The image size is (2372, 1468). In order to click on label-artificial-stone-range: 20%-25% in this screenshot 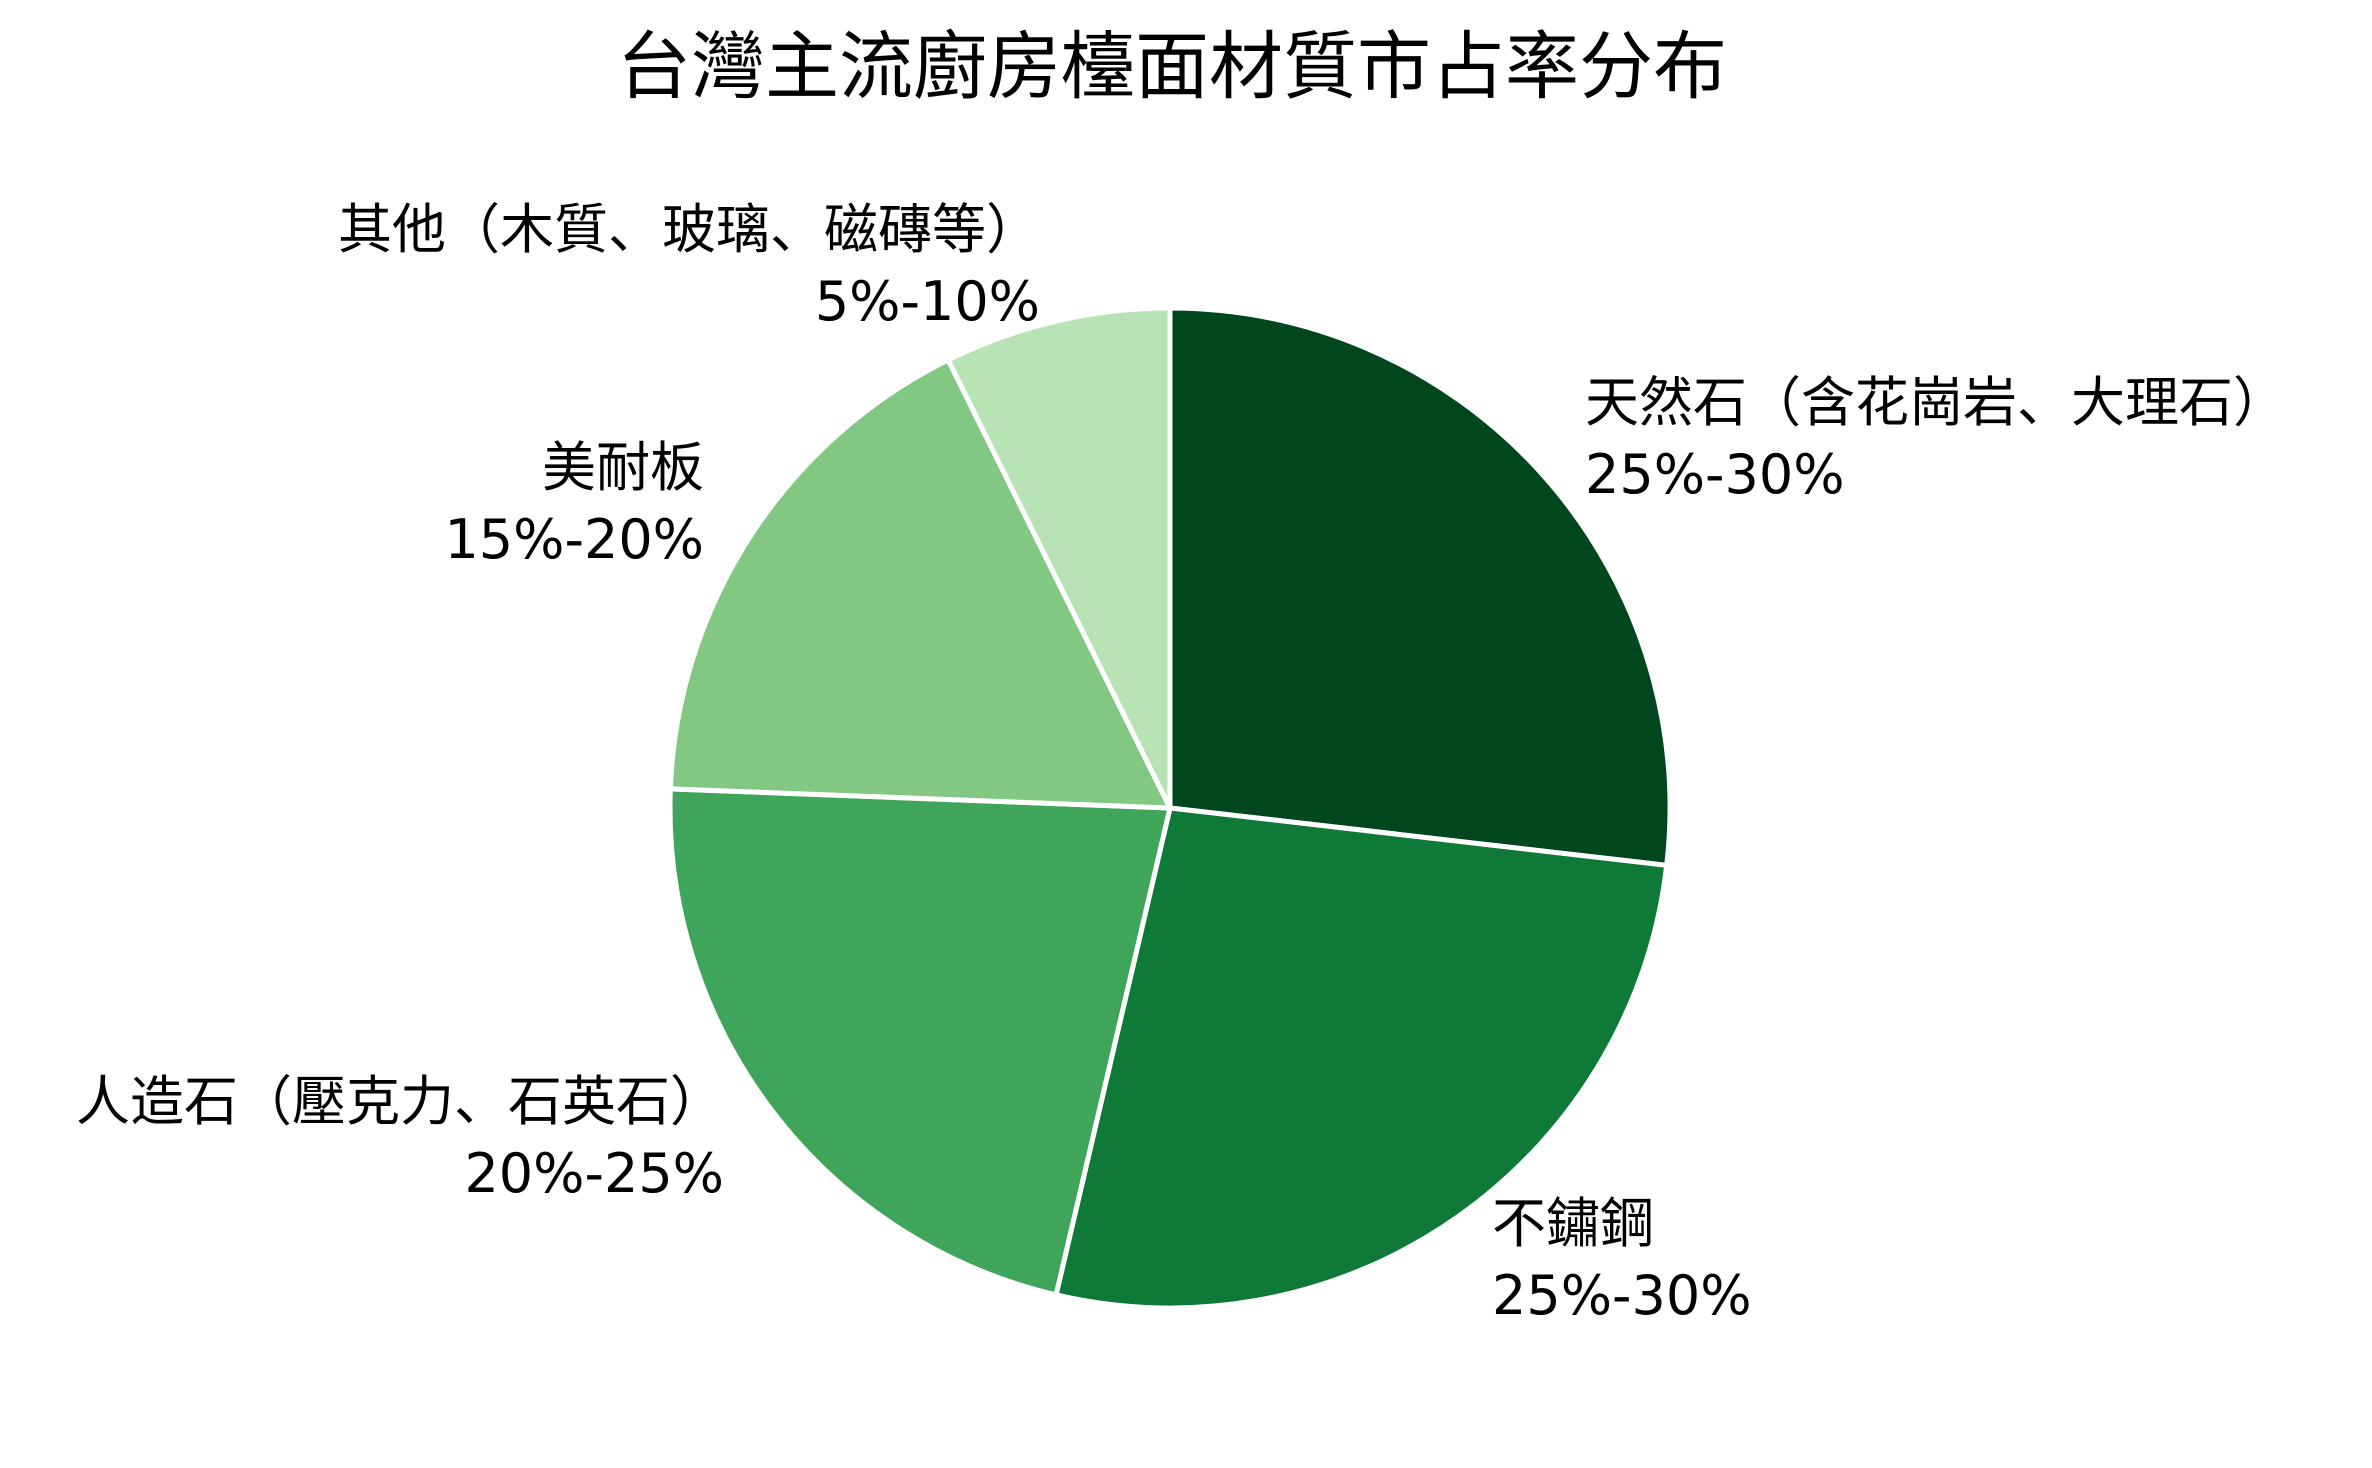, I will do `click(594, 1173)`.